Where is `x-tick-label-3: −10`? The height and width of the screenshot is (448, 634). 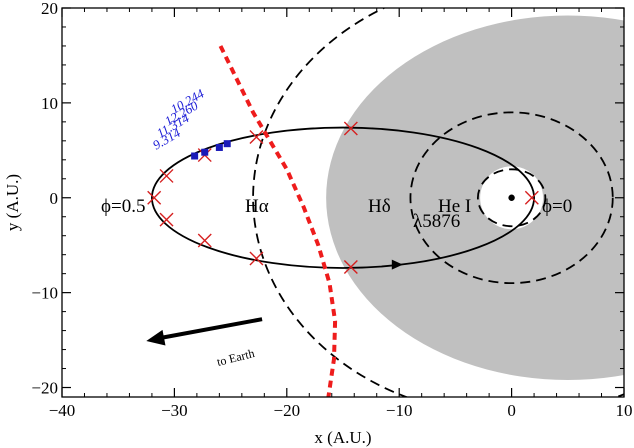
x-tick-label-3: −10 is located at coordinates (399, 410).